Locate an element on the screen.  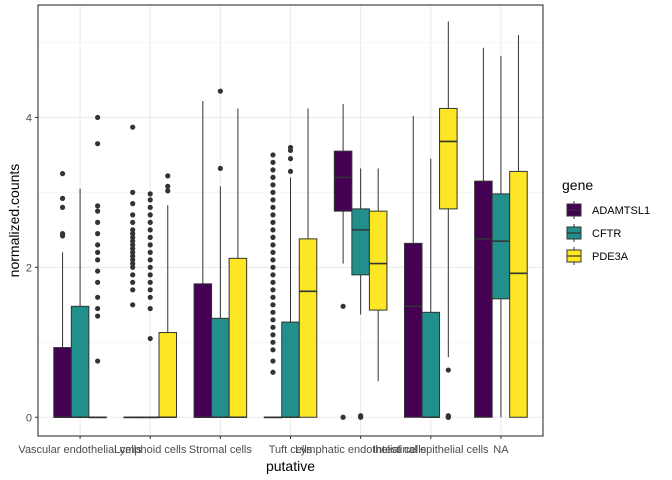
y-tick-label: 2 is located at coordinates (29, 268).